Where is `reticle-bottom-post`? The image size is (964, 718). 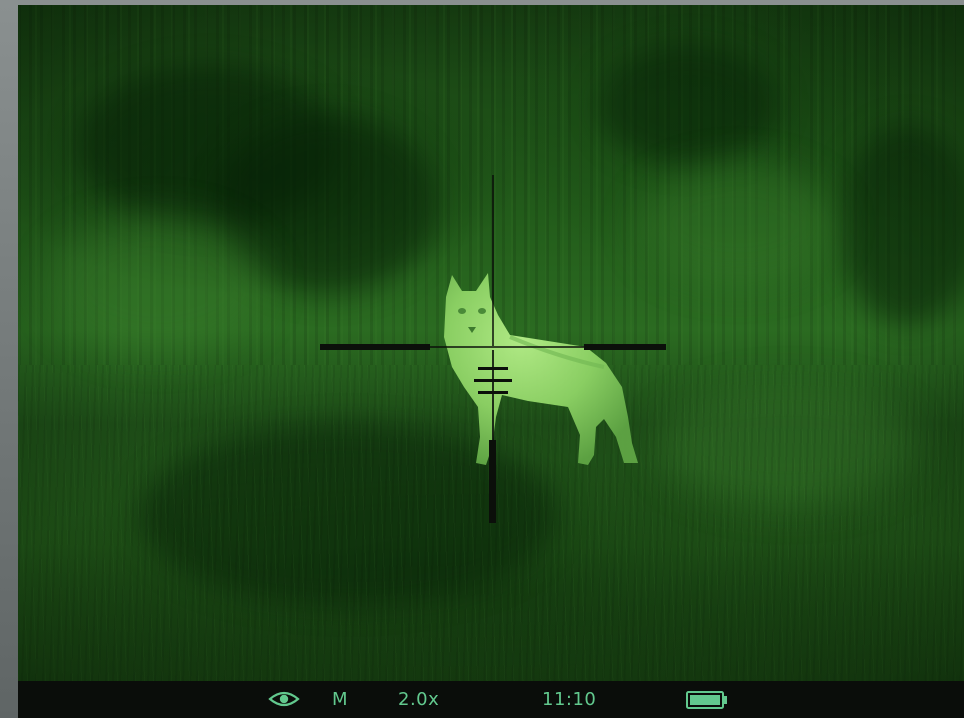 reticle-bottom-post is located at coordinates (492, 481).